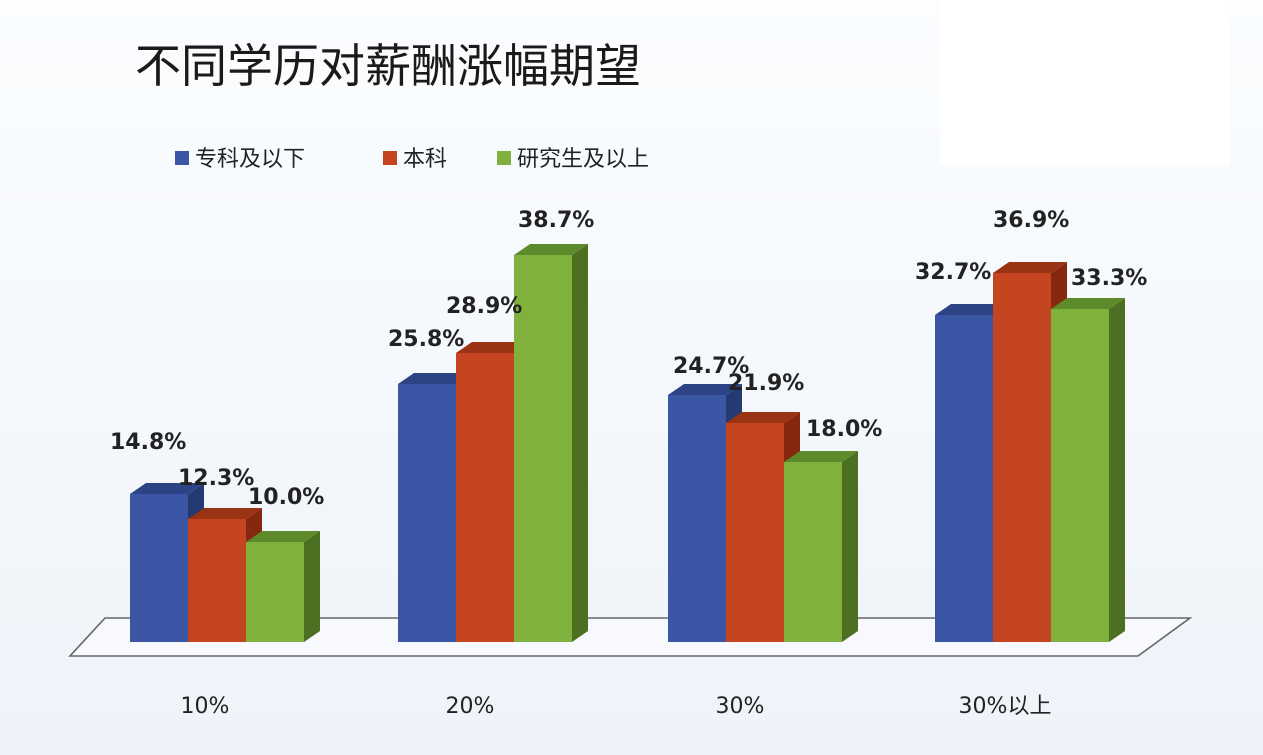  I want to click on x-tick-label: 30%以上, so click(1005, 706).